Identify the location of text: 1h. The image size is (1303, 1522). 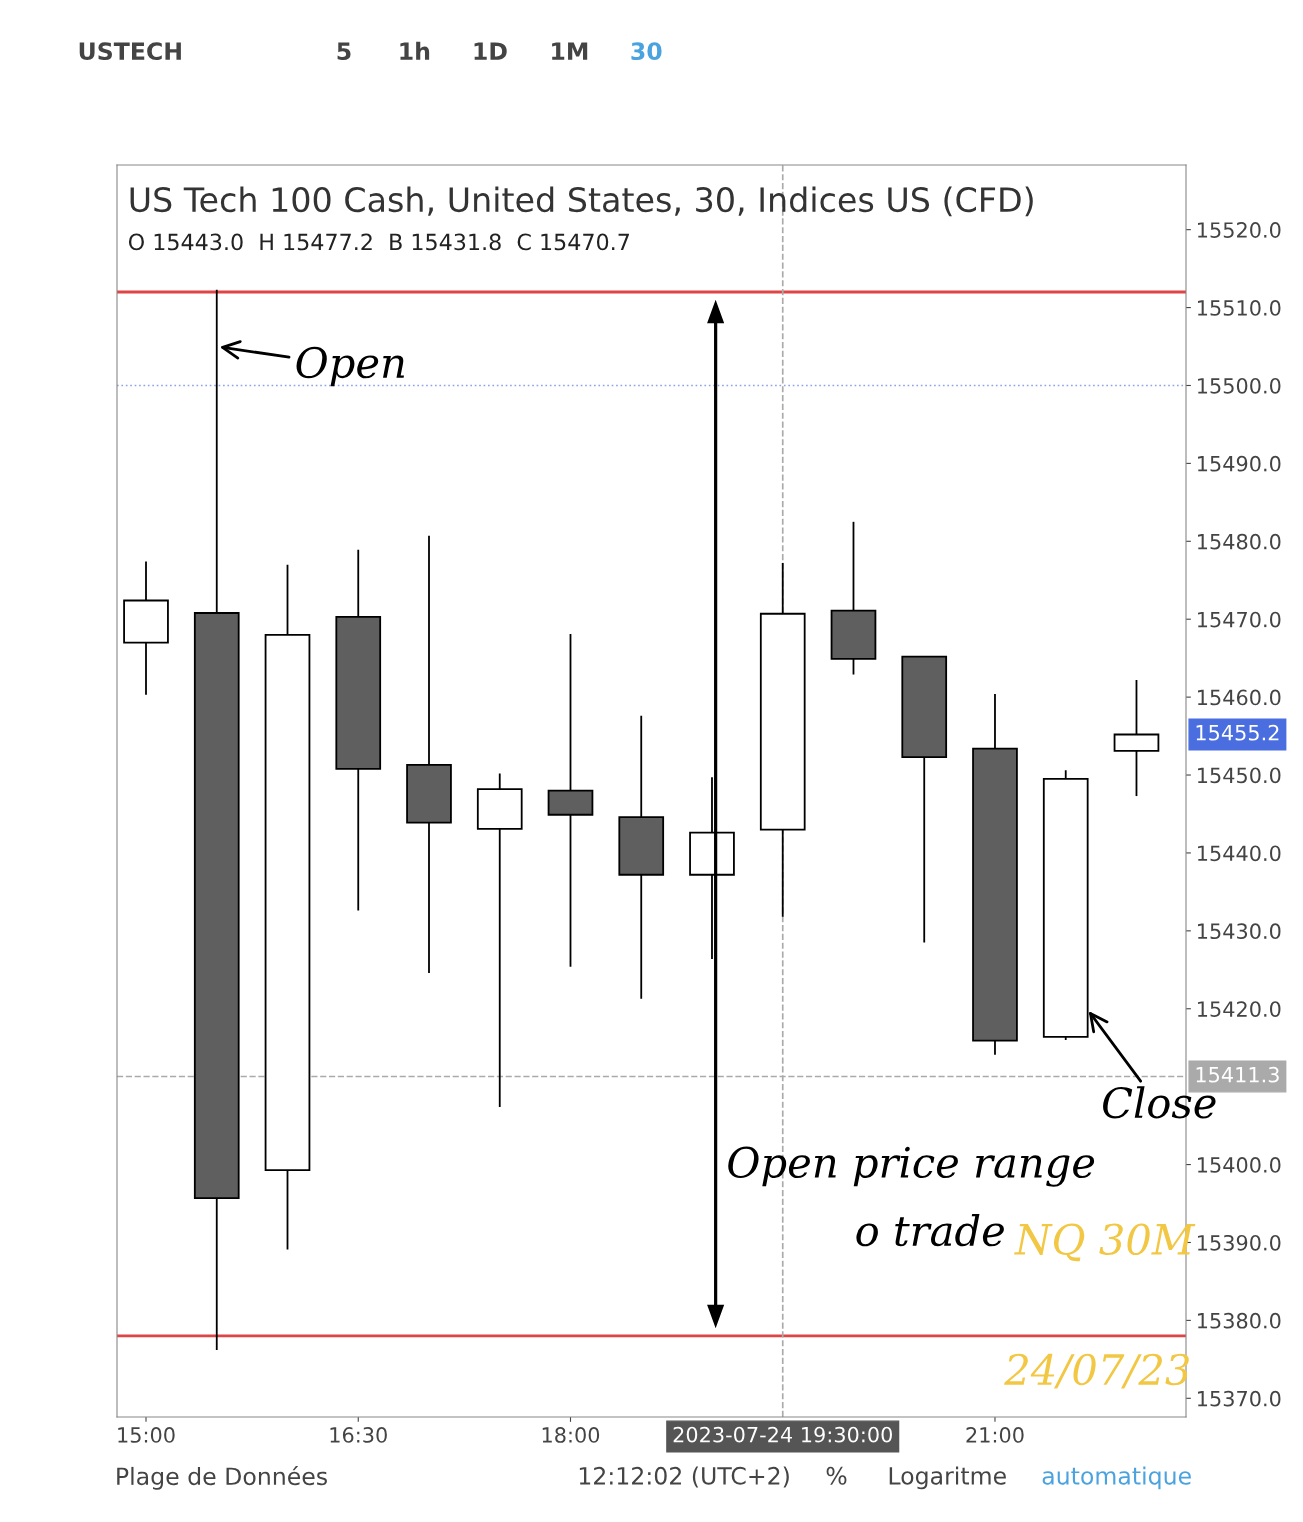
(415, 50).